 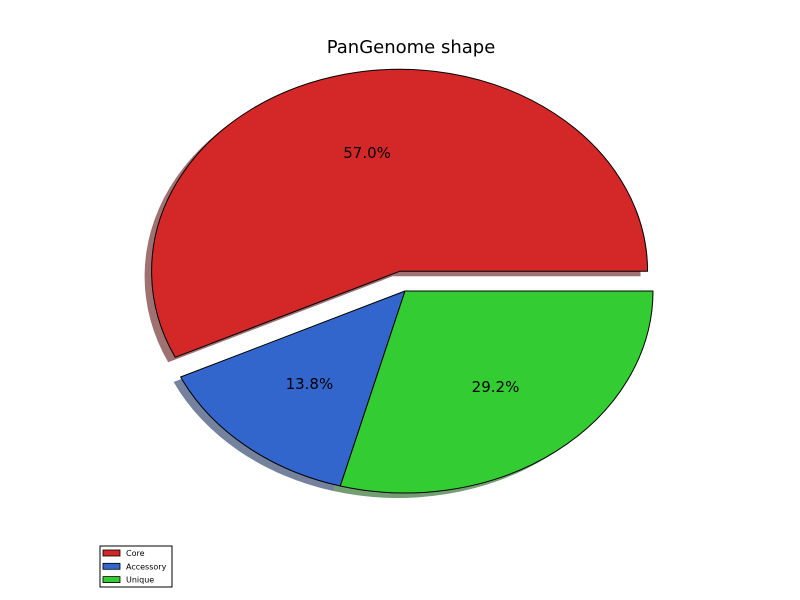 What do you see at coordinates (135, 553) in the screenshot?
I see `legend-label-core: Core` at bounding box center [135, 553].